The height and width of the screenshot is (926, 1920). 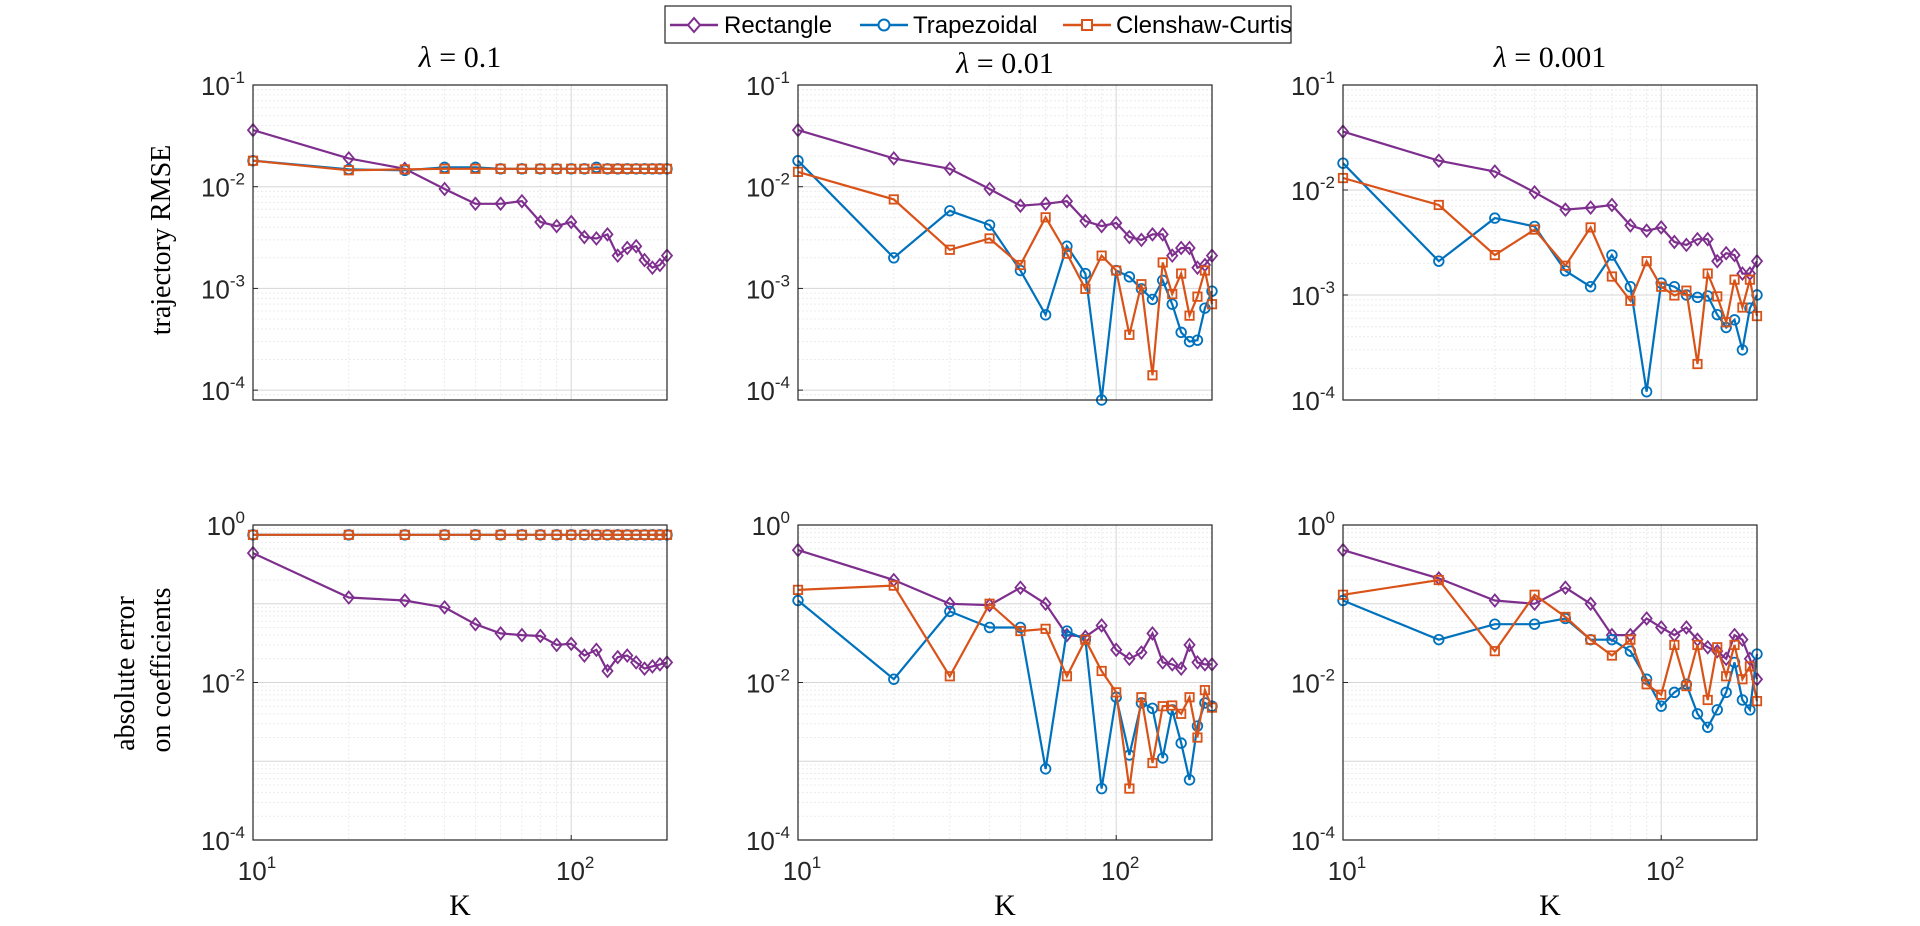 I want to click on y-tick-label: 10⁻³, so click(x=768, y=287).